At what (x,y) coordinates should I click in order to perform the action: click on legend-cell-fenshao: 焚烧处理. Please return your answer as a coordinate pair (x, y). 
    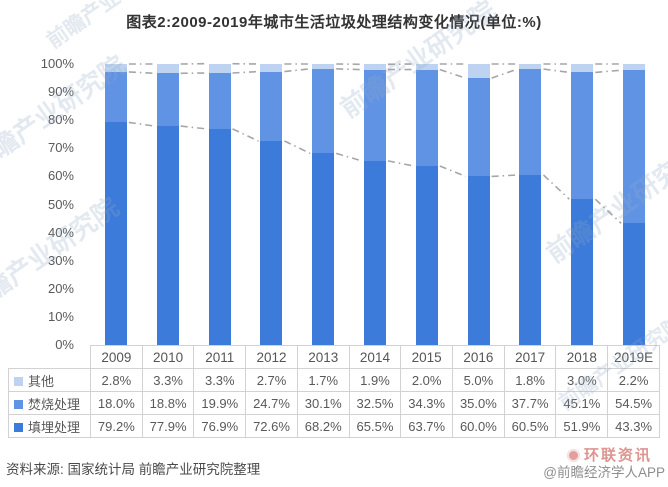
    Looking at the image, I should click on (49, 403).